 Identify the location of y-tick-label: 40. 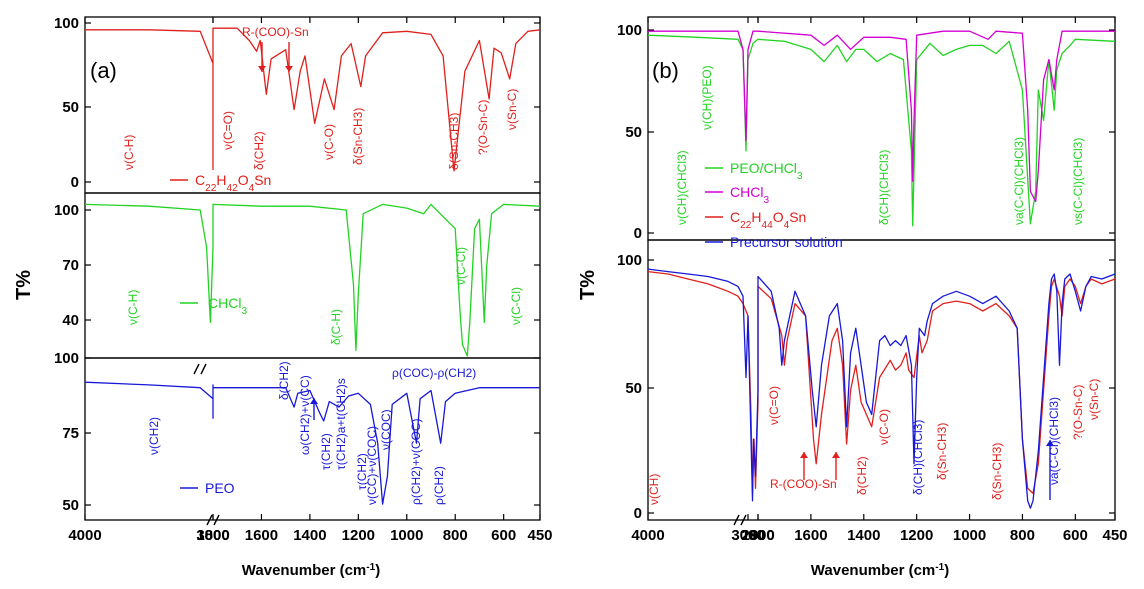
(70, 320).